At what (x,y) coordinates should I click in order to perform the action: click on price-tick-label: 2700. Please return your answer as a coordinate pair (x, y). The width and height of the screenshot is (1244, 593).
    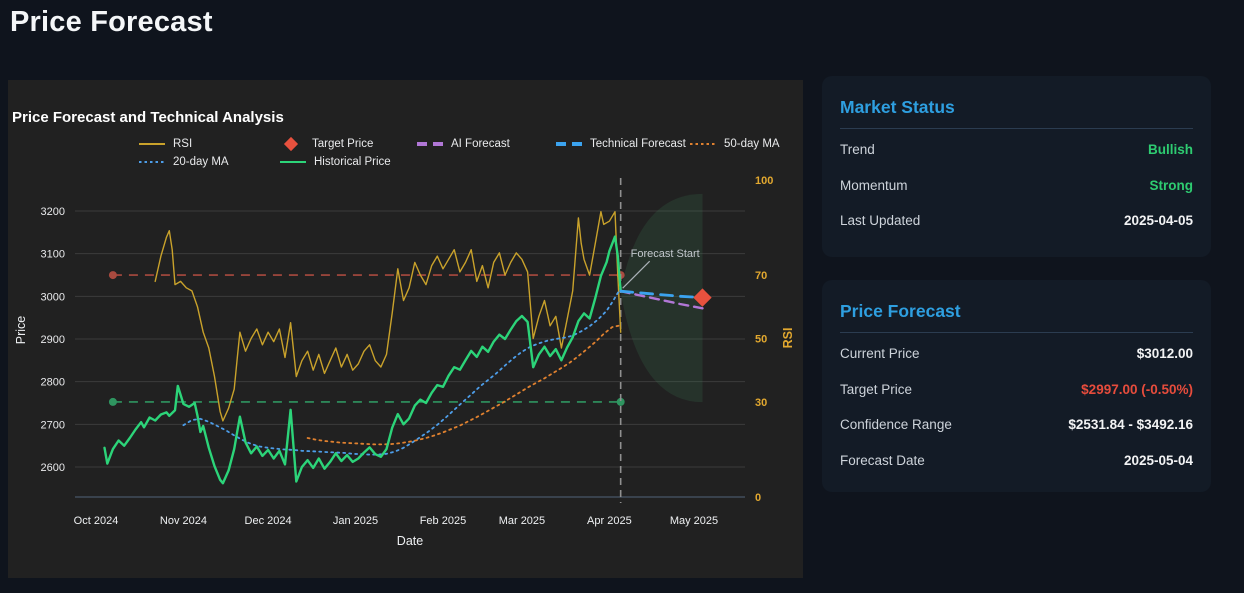
    Looking at the image, I should click on (53, 425).